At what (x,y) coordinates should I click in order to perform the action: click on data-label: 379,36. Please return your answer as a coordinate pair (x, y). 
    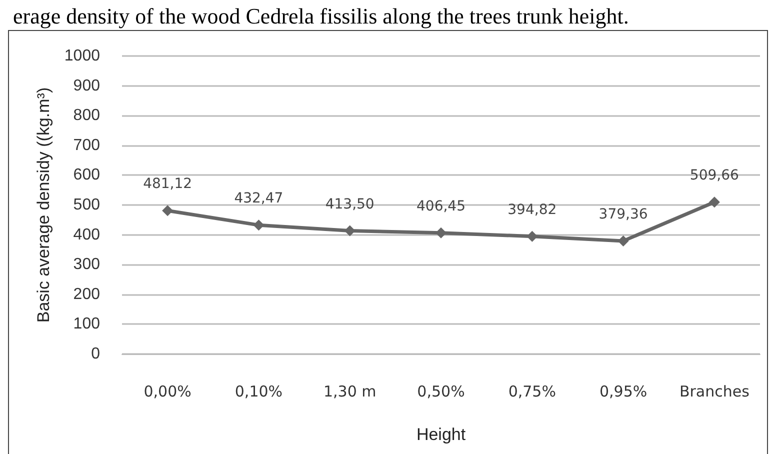
    Looking at the image, I should click on (623, 214).